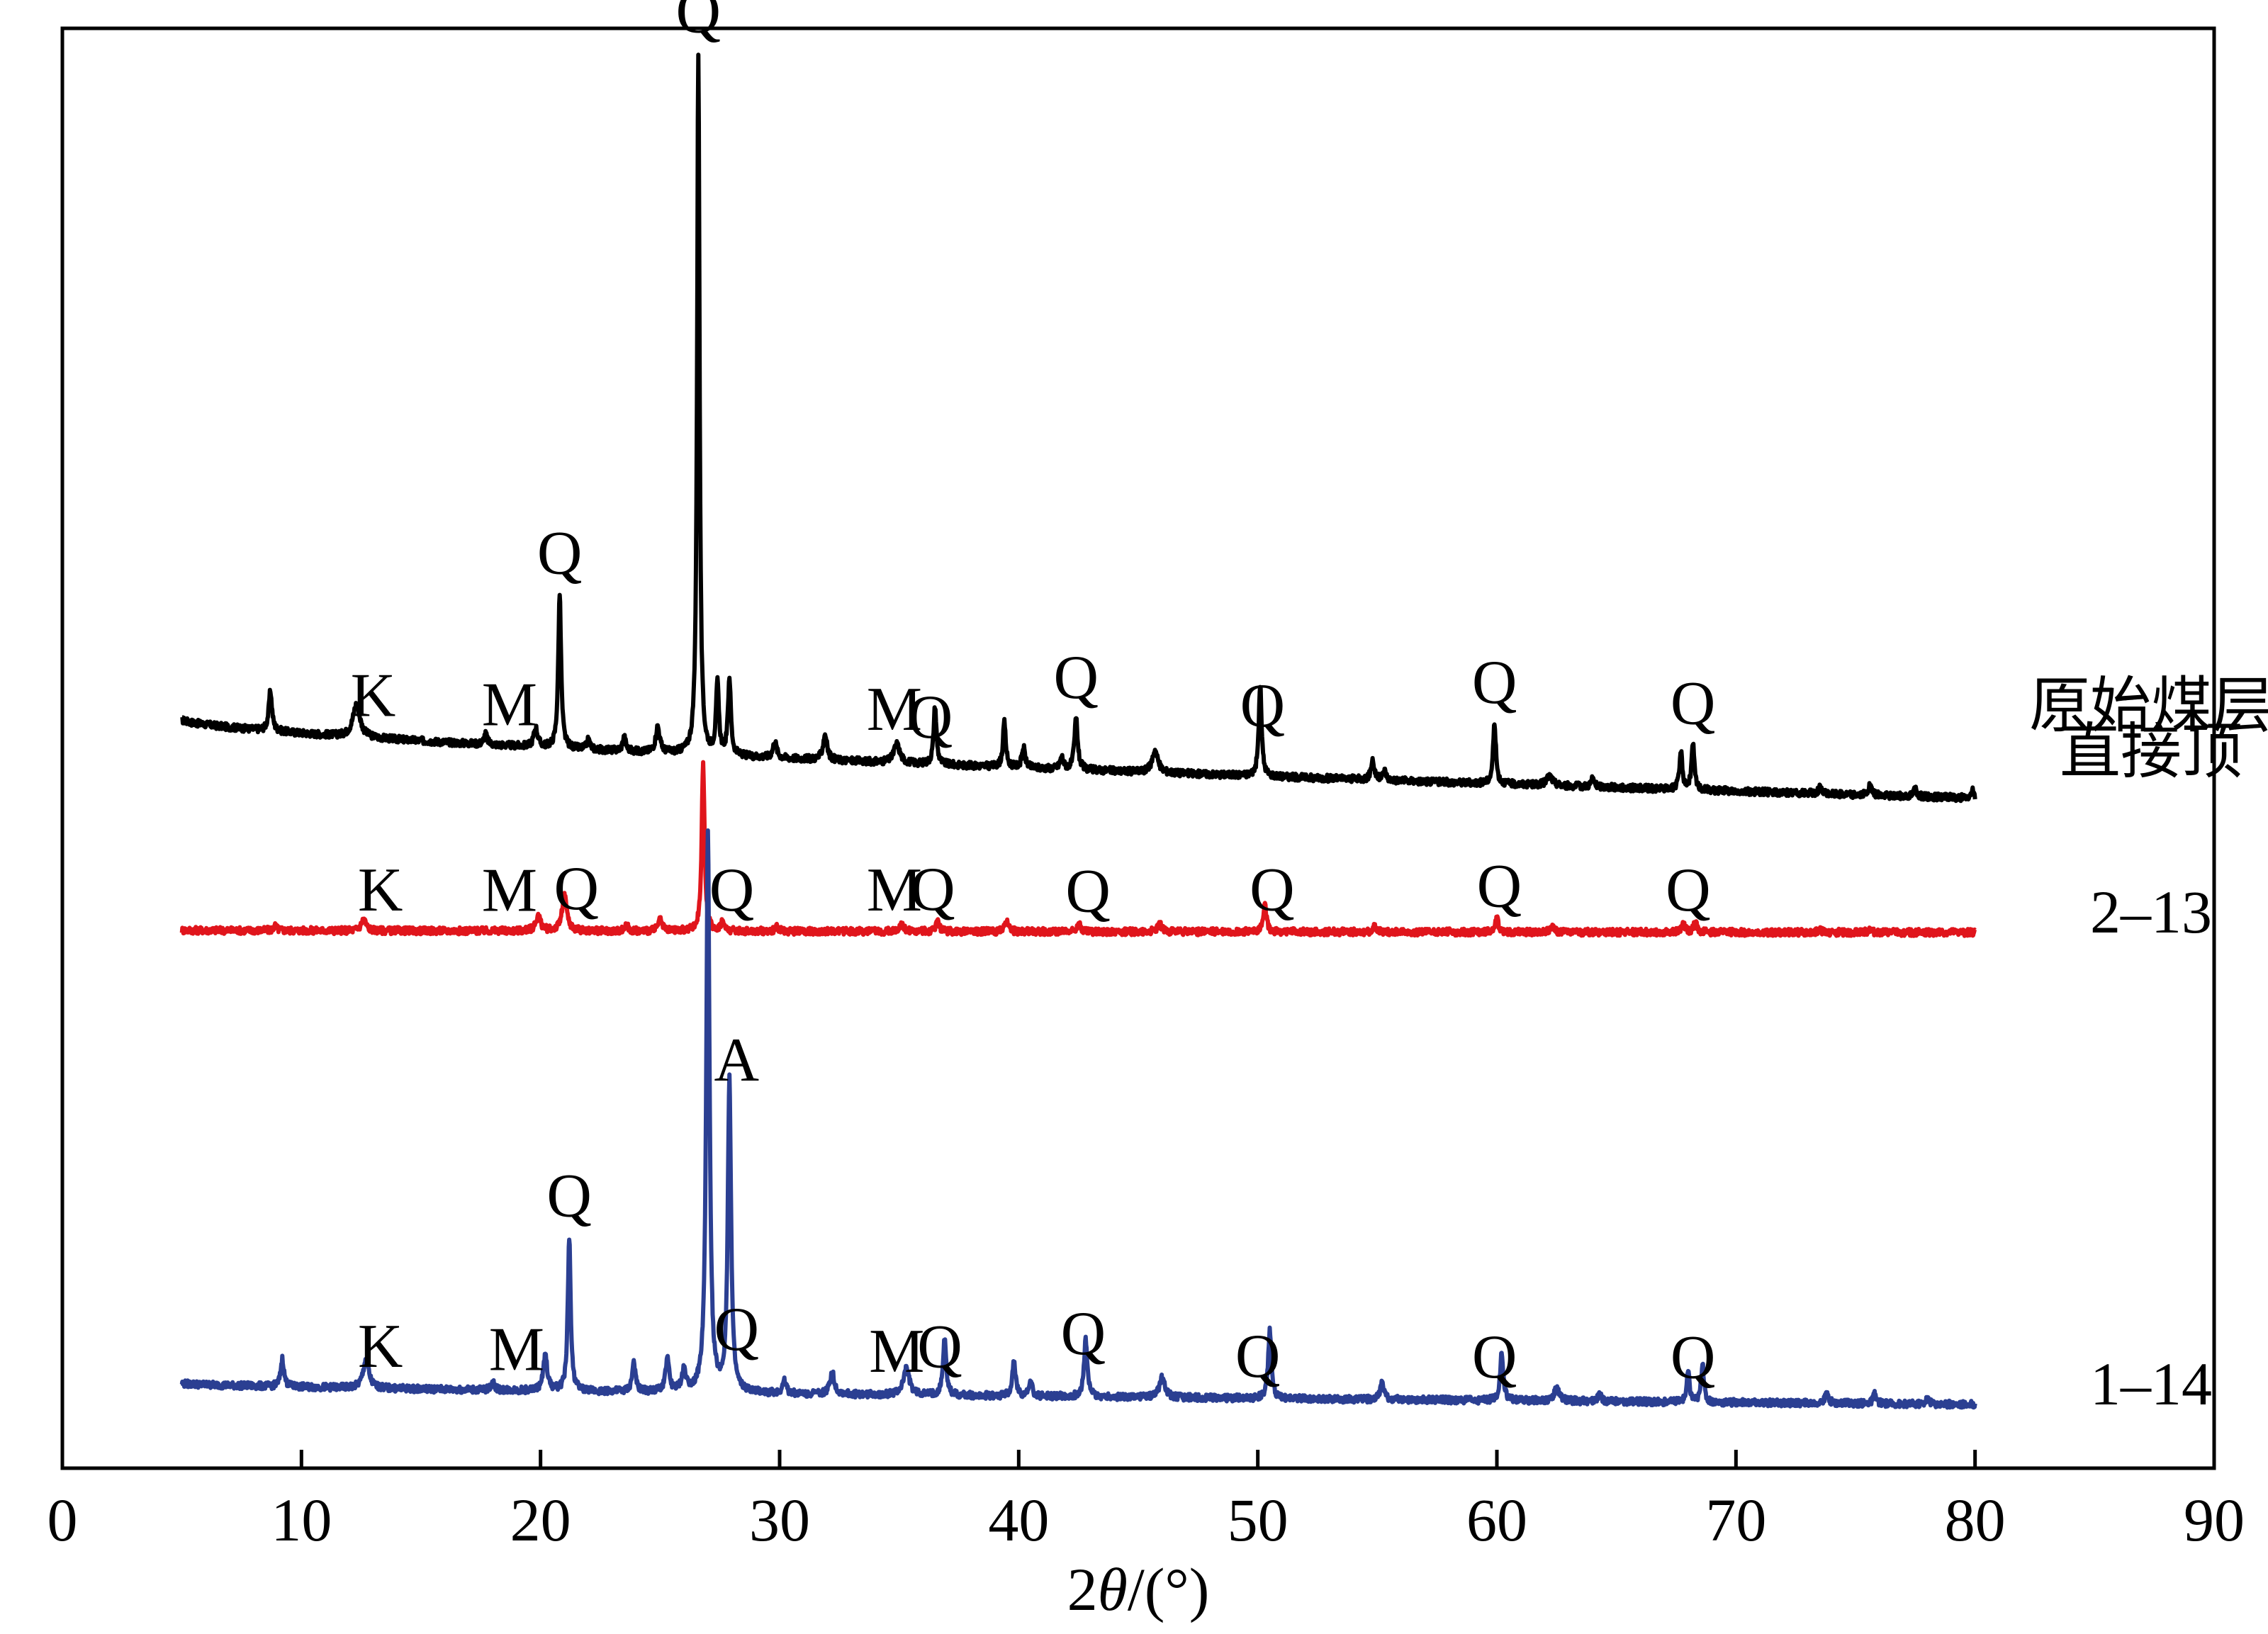  What do you see at coordinates (540, 1520) in the screenshot?
I see `x-tick-label-20: 20` at bounding box center [540, 1520].